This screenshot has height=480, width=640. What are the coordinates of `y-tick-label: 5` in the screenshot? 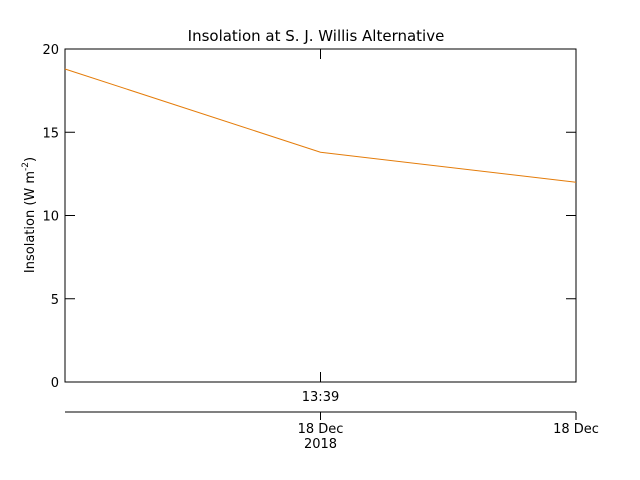 It's located at (55, 300).